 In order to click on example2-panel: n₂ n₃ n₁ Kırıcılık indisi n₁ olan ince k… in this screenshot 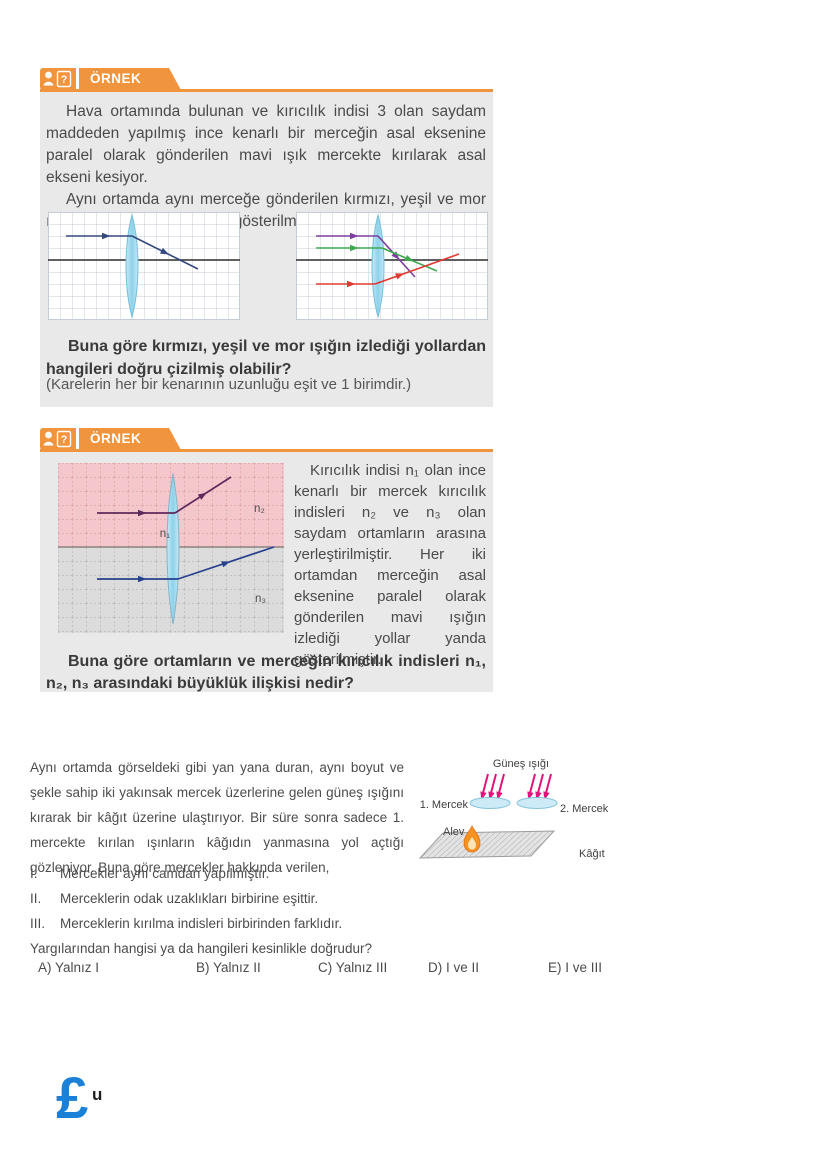, I will do `click(266, 572)`.